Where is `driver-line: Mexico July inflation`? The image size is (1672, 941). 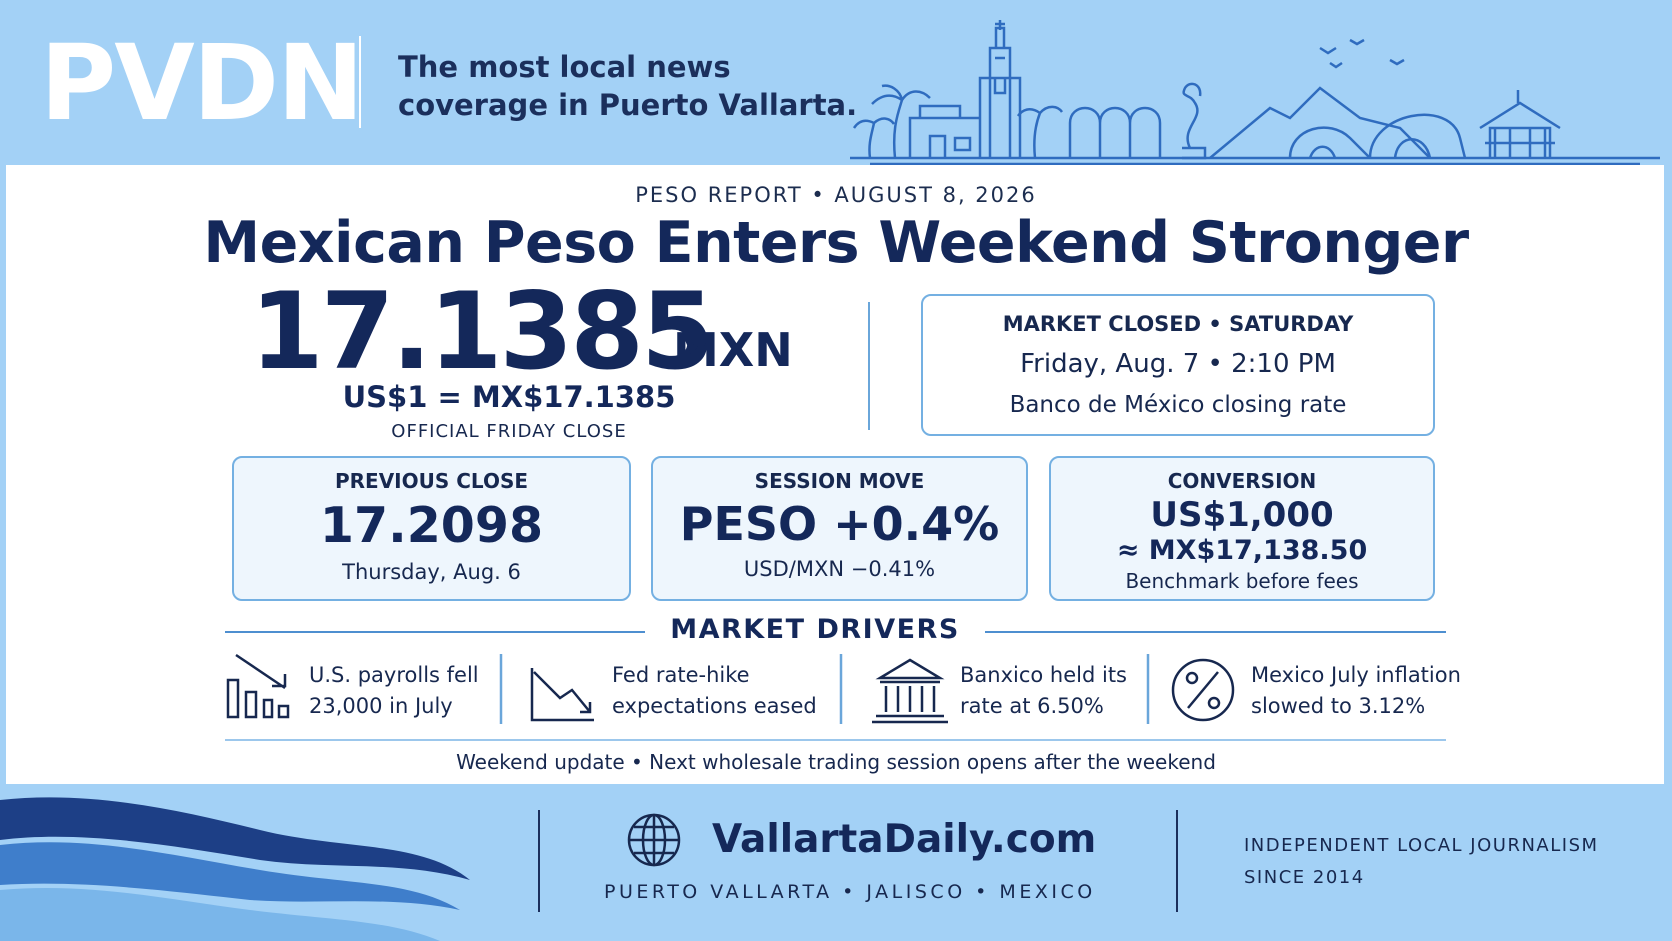 driver-line: Mexico July inflation is located at coordinates (1356, 675).